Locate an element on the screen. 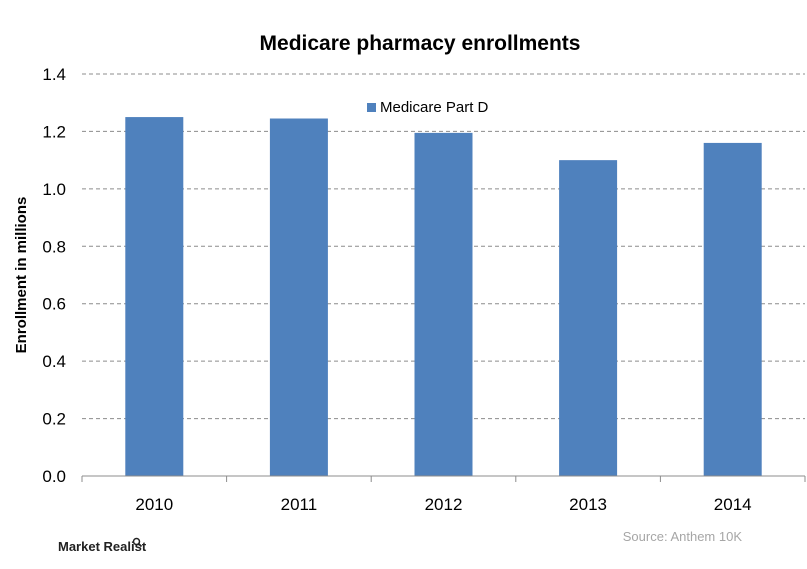 The width and height of the screenshot is (807, 569). x-tick-label: 2013 is located at coordinates (588, 504).